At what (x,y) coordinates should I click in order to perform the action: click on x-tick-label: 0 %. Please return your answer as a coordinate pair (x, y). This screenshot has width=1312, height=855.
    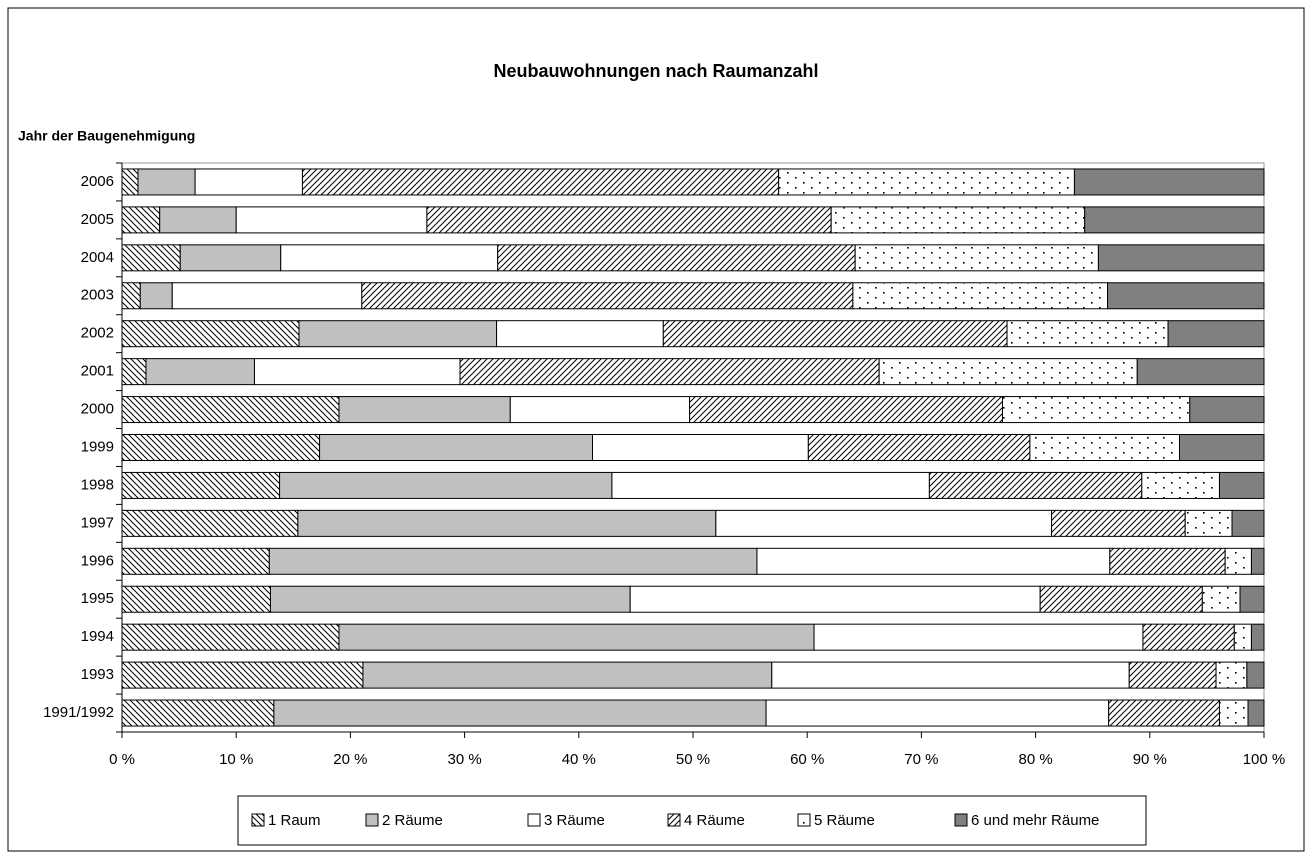
    Looking at the image, I should click on (122, 759).